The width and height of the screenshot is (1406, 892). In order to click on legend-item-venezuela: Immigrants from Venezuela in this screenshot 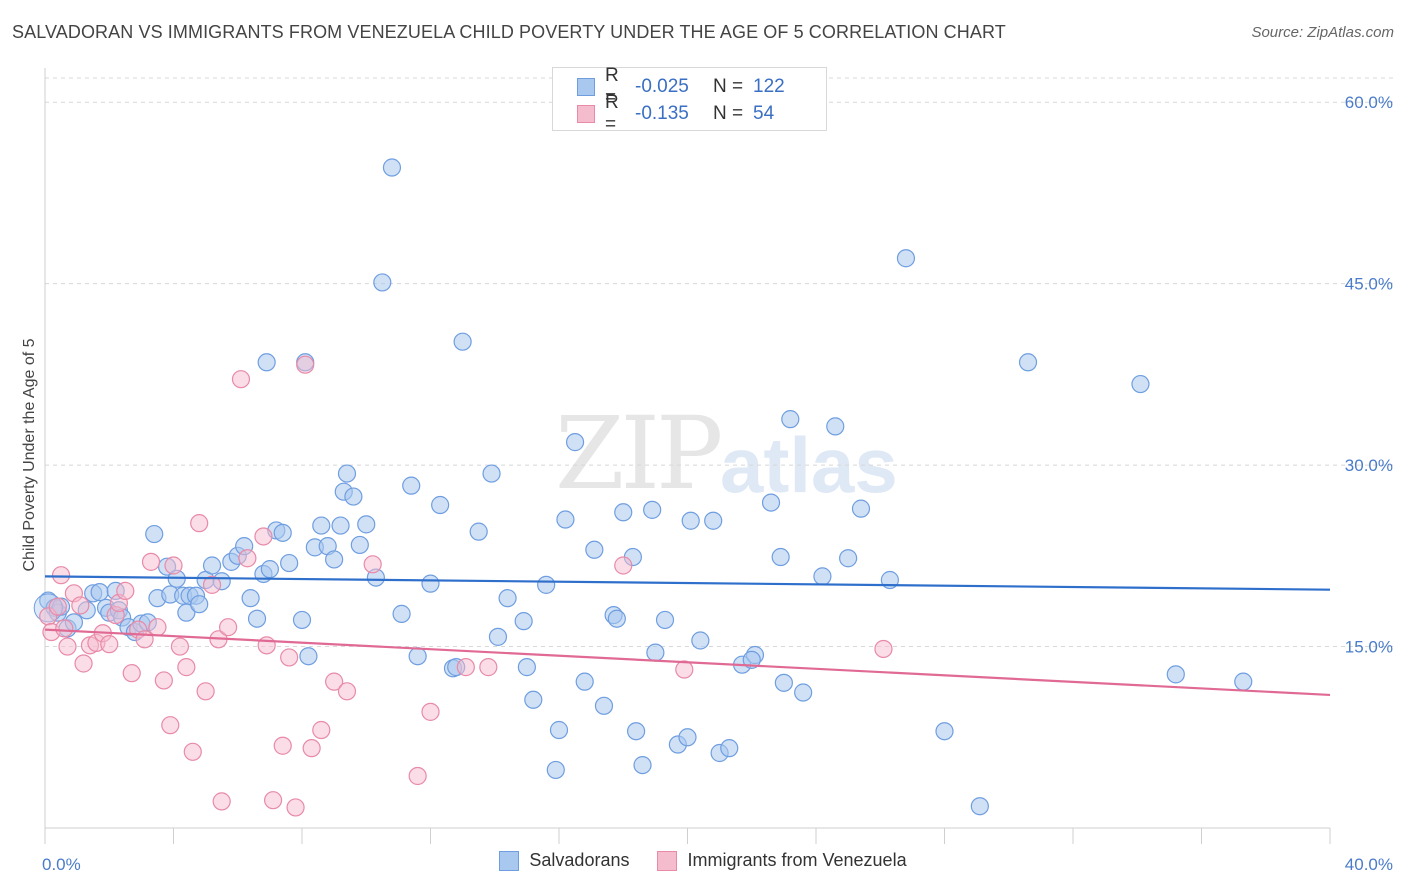, I will do `click(782, 860)`.